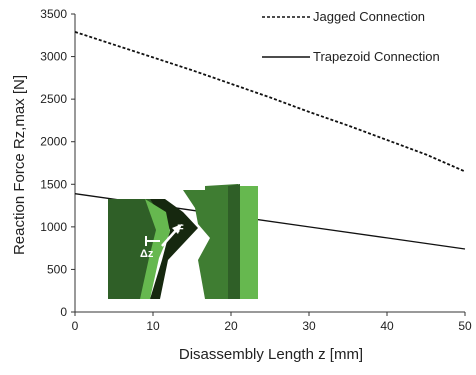 The height and width of the screenshot is (375, 476). Describe the element at coordinates (234, 241) in the screenshot. I see `inset-block-right-face` at that location.